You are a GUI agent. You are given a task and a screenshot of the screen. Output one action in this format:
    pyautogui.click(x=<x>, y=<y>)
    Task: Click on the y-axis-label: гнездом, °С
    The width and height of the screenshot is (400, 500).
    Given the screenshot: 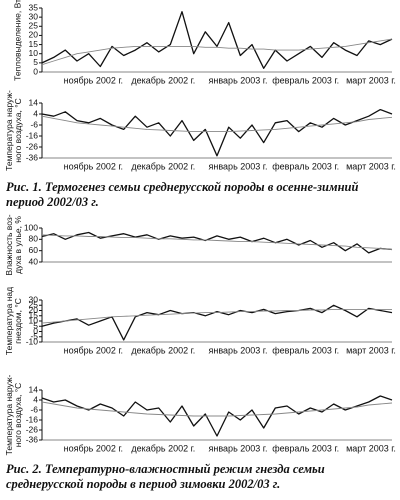 What is the action you would take?
    pyautogui.click(x=18, y=321)
    